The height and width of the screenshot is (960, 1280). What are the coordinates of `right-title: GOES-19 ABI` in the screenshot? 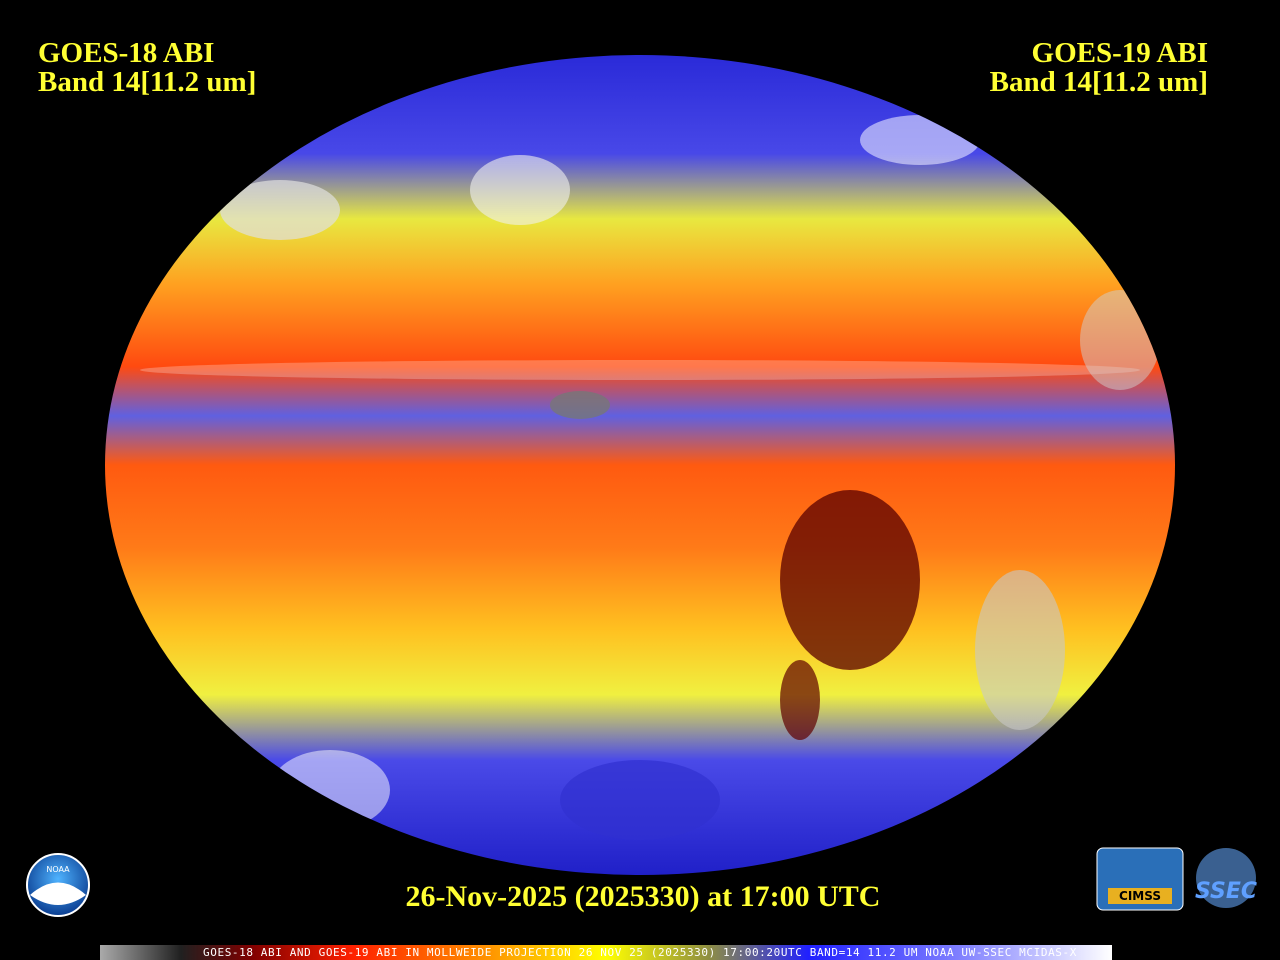 It's located at (1120, 53).